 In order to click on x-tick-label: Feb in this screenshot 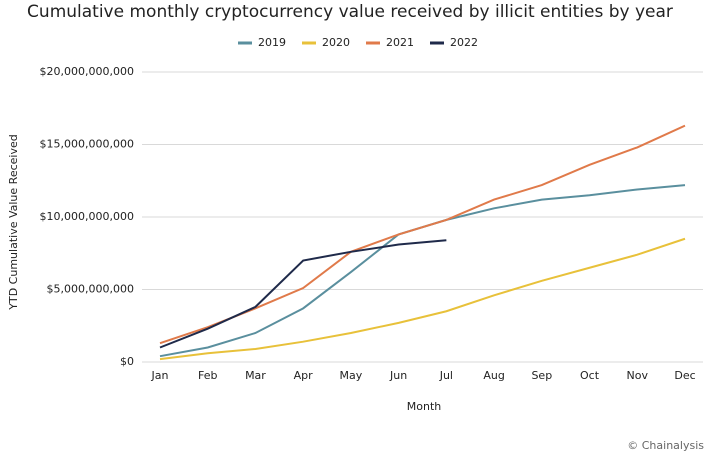, I will do `click(207, 375)`.